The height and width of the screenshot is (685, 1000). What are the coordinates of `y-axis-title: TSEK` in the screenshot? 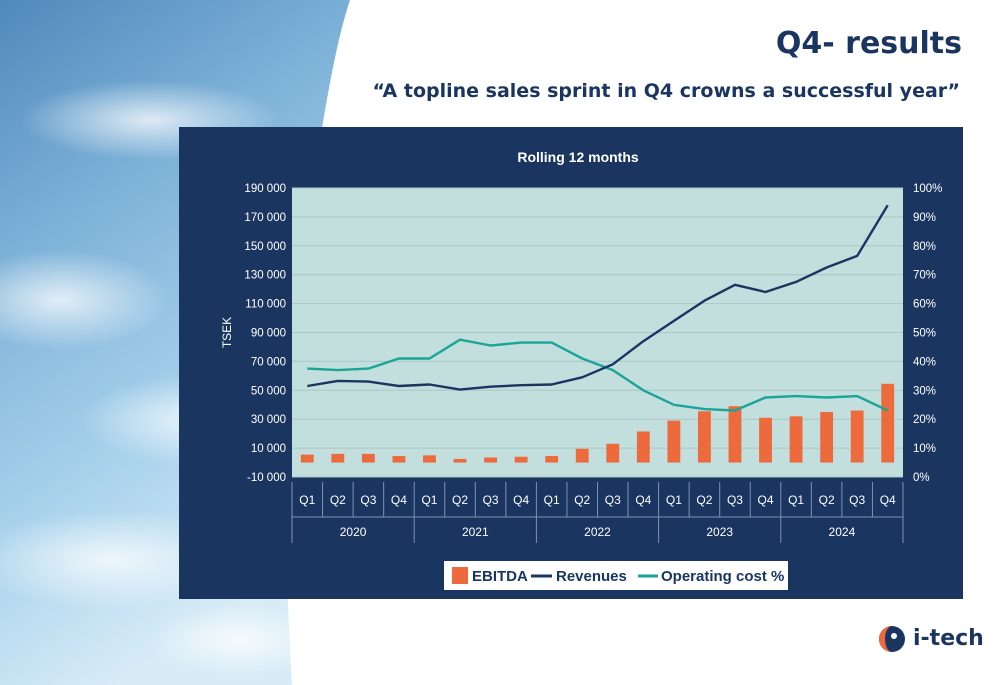 It's located at (227, 332).